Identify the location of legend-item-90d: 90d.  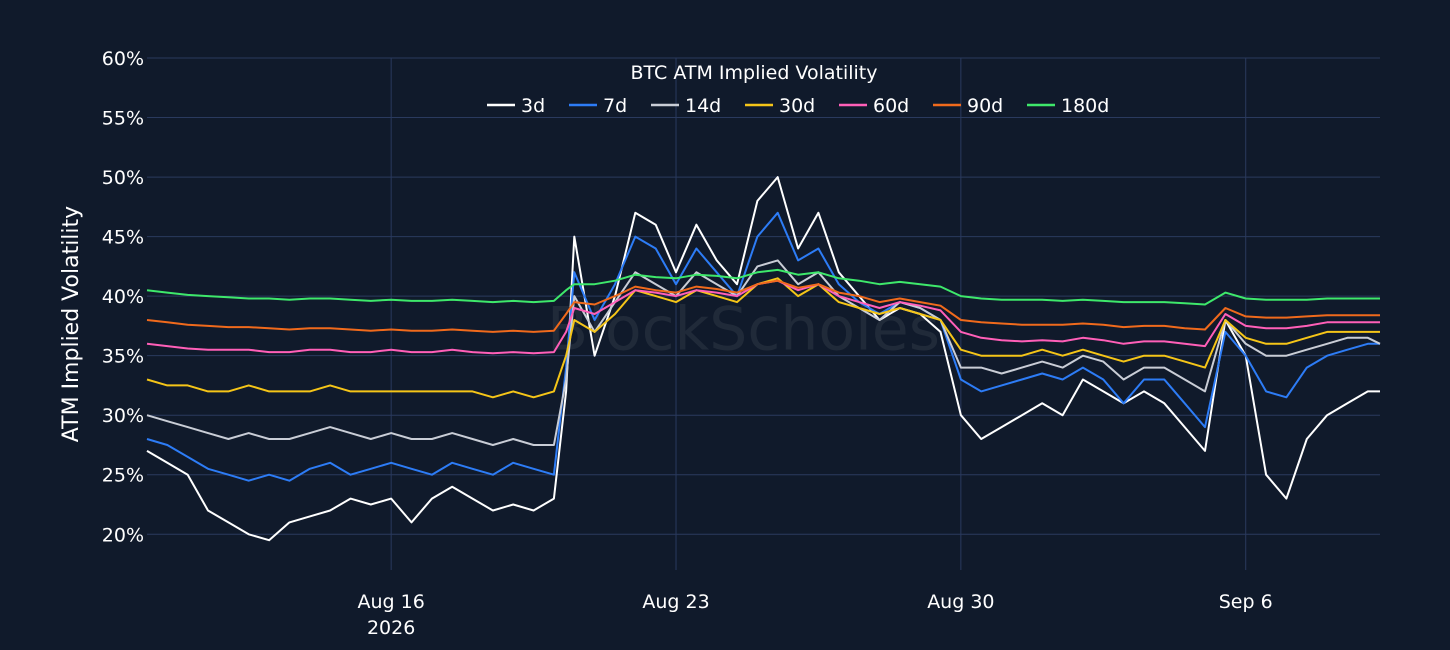
(968, 106).